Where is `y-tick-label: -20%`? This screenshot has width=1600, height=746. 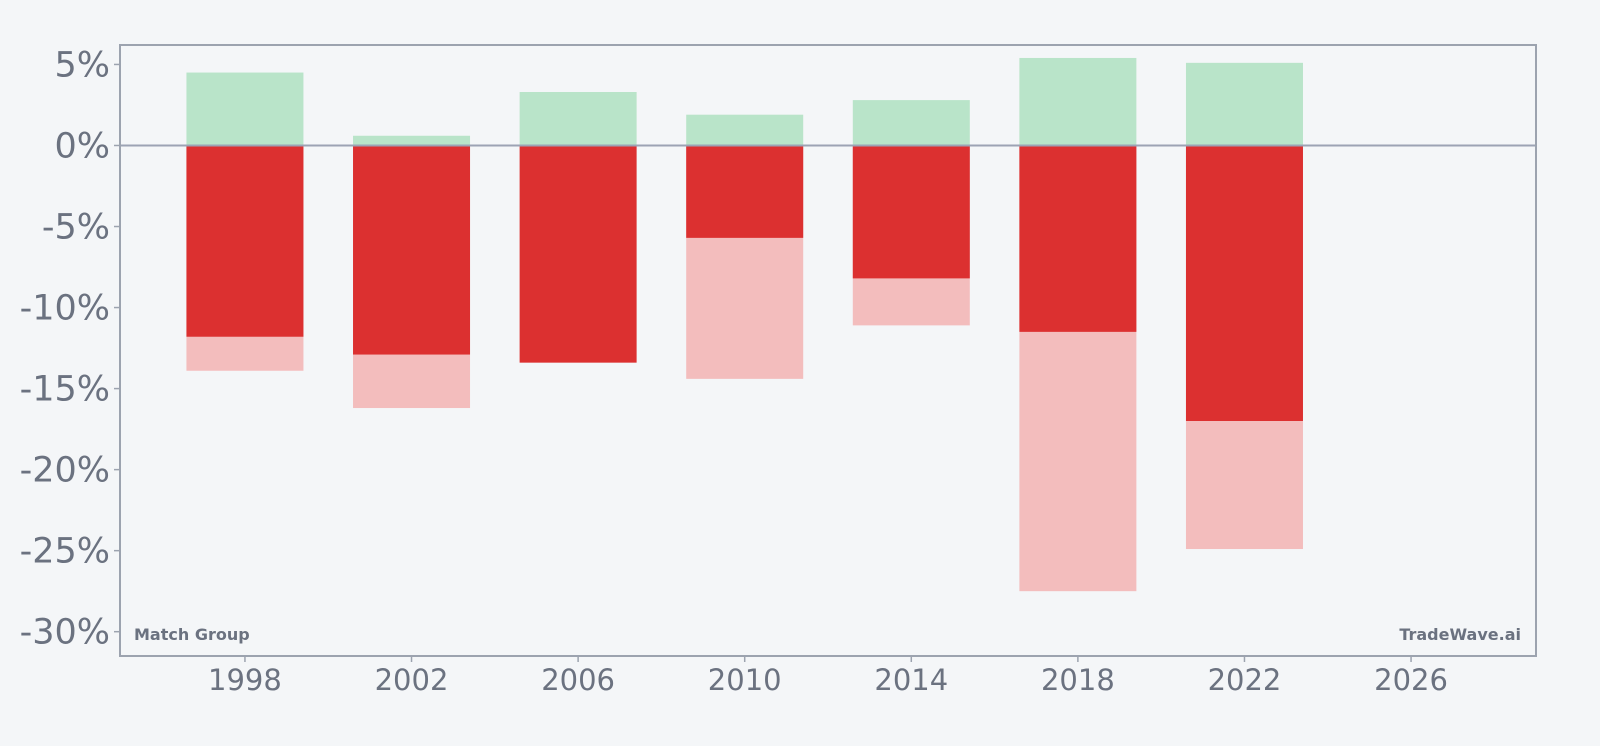 y-tick-label: -20% is located at coordinates (65, 471).